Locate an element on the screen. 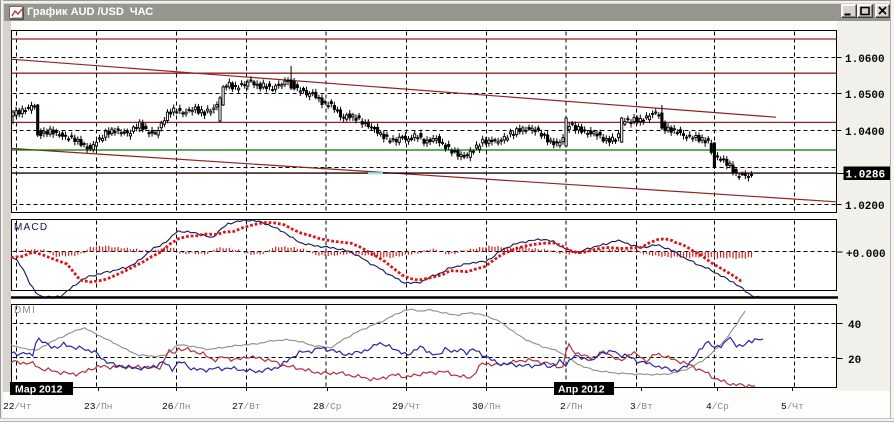 The height and width of the screenshot is (422, 894). svg-text: 26/Пн is located at coordinates (176, 406).